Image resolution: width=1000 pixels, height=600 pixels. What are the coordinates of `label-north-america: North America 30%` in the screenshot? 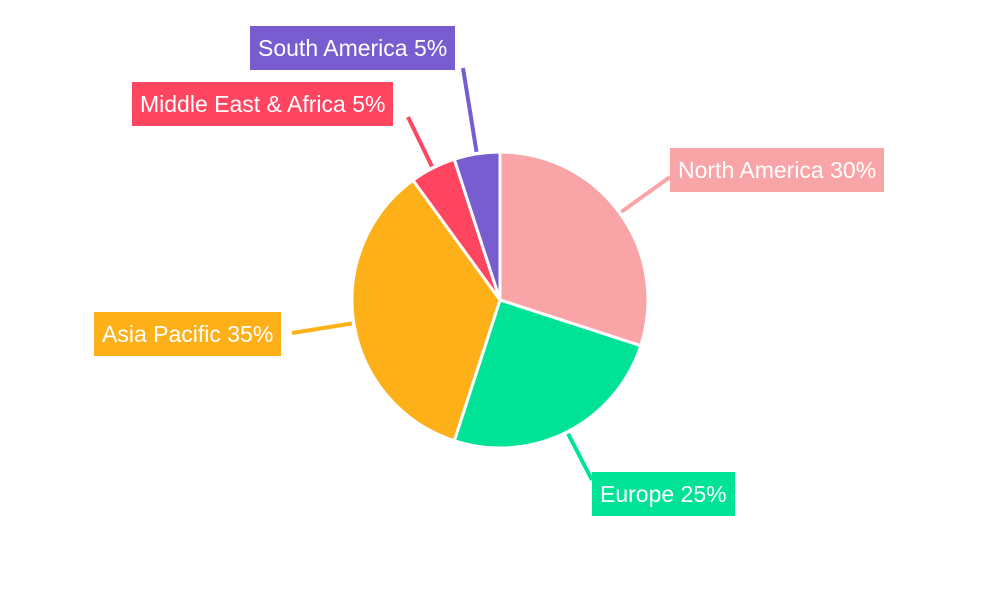 It's located at (777, 170).